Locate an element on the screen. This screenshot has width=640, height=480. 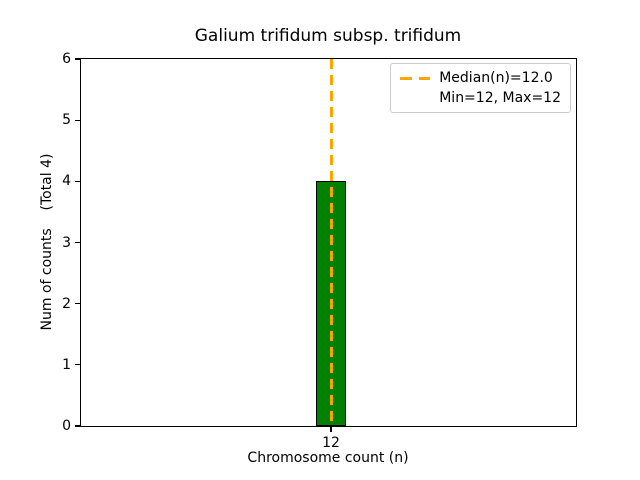
legend-marker-spacer is located at coordinates (415, 98).